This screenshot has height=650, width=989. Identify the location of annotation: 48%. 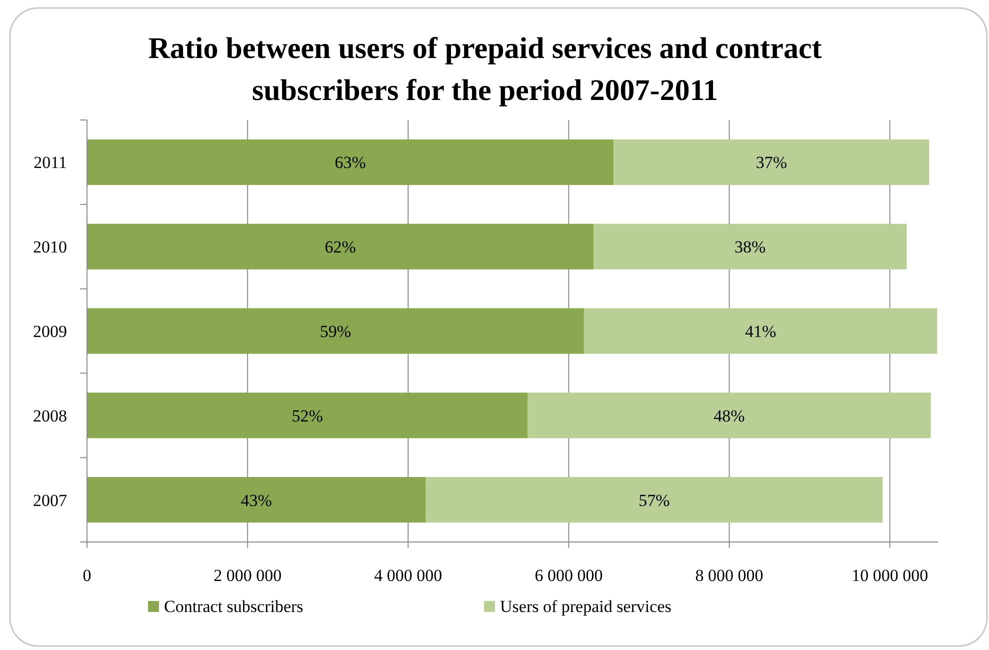
(729, 416).